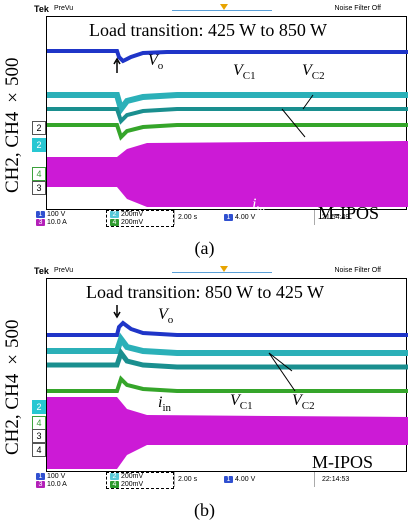 This screenshot has width=409, height=527. I want to click on mode-label: PreVu, so click(64, 8).